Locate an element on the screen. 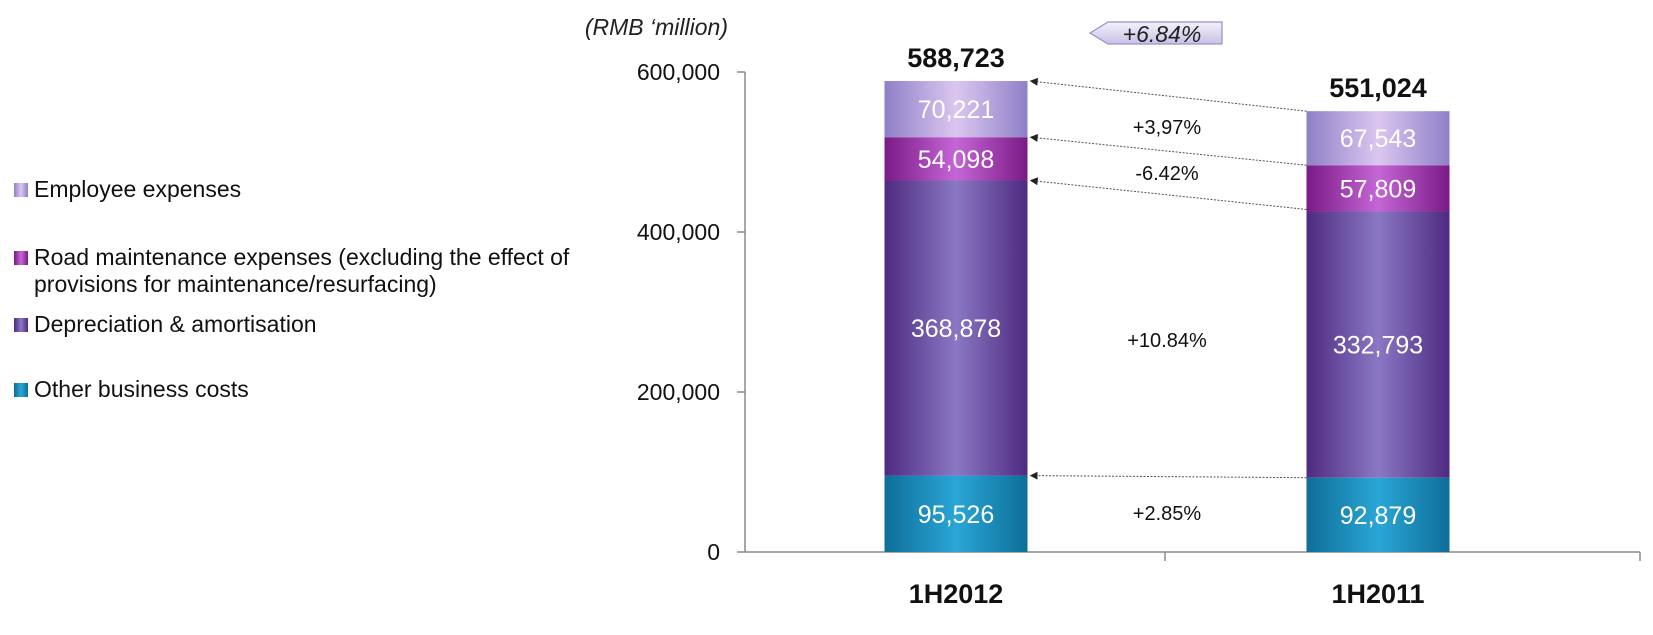  total-value-label: 588,723 is located at coordinates (956, 58).